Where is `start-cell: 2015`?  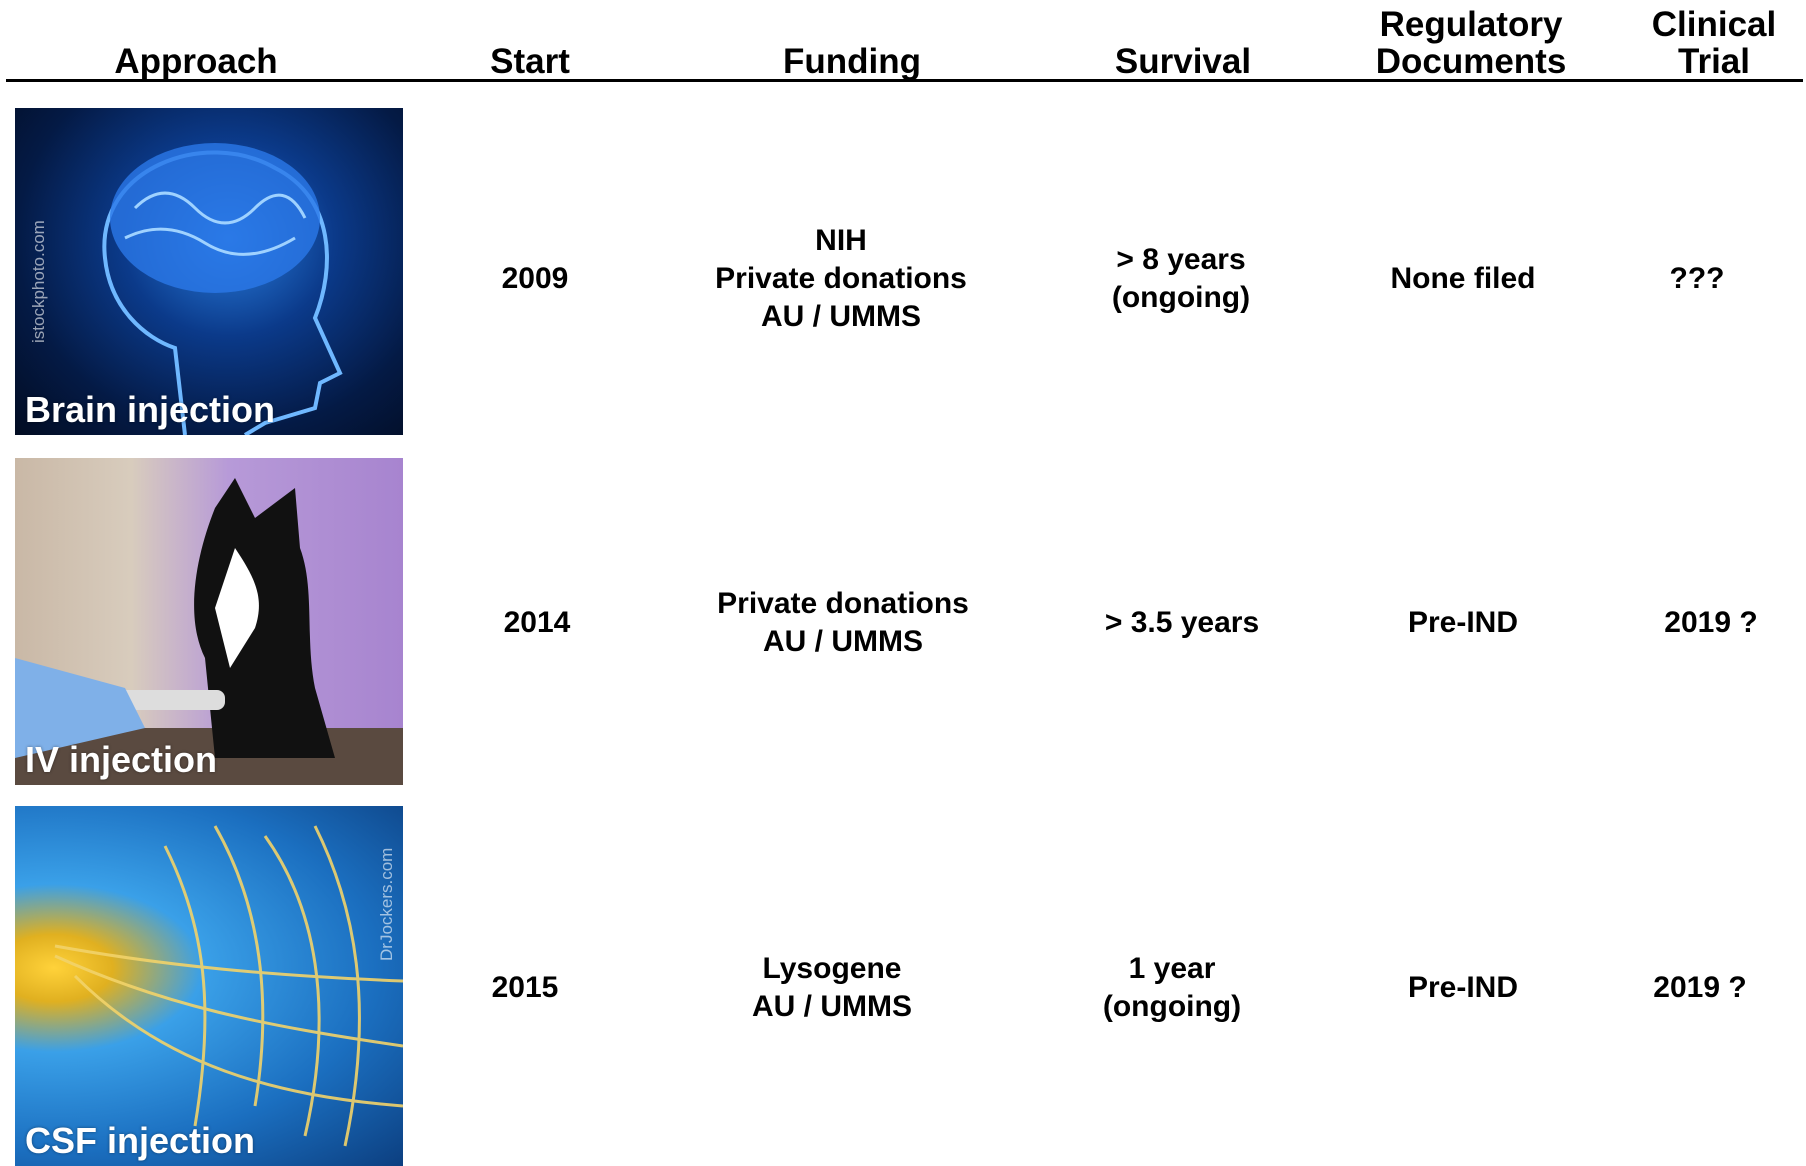 start-cell: 2015 is located at coordinates (525, 987).